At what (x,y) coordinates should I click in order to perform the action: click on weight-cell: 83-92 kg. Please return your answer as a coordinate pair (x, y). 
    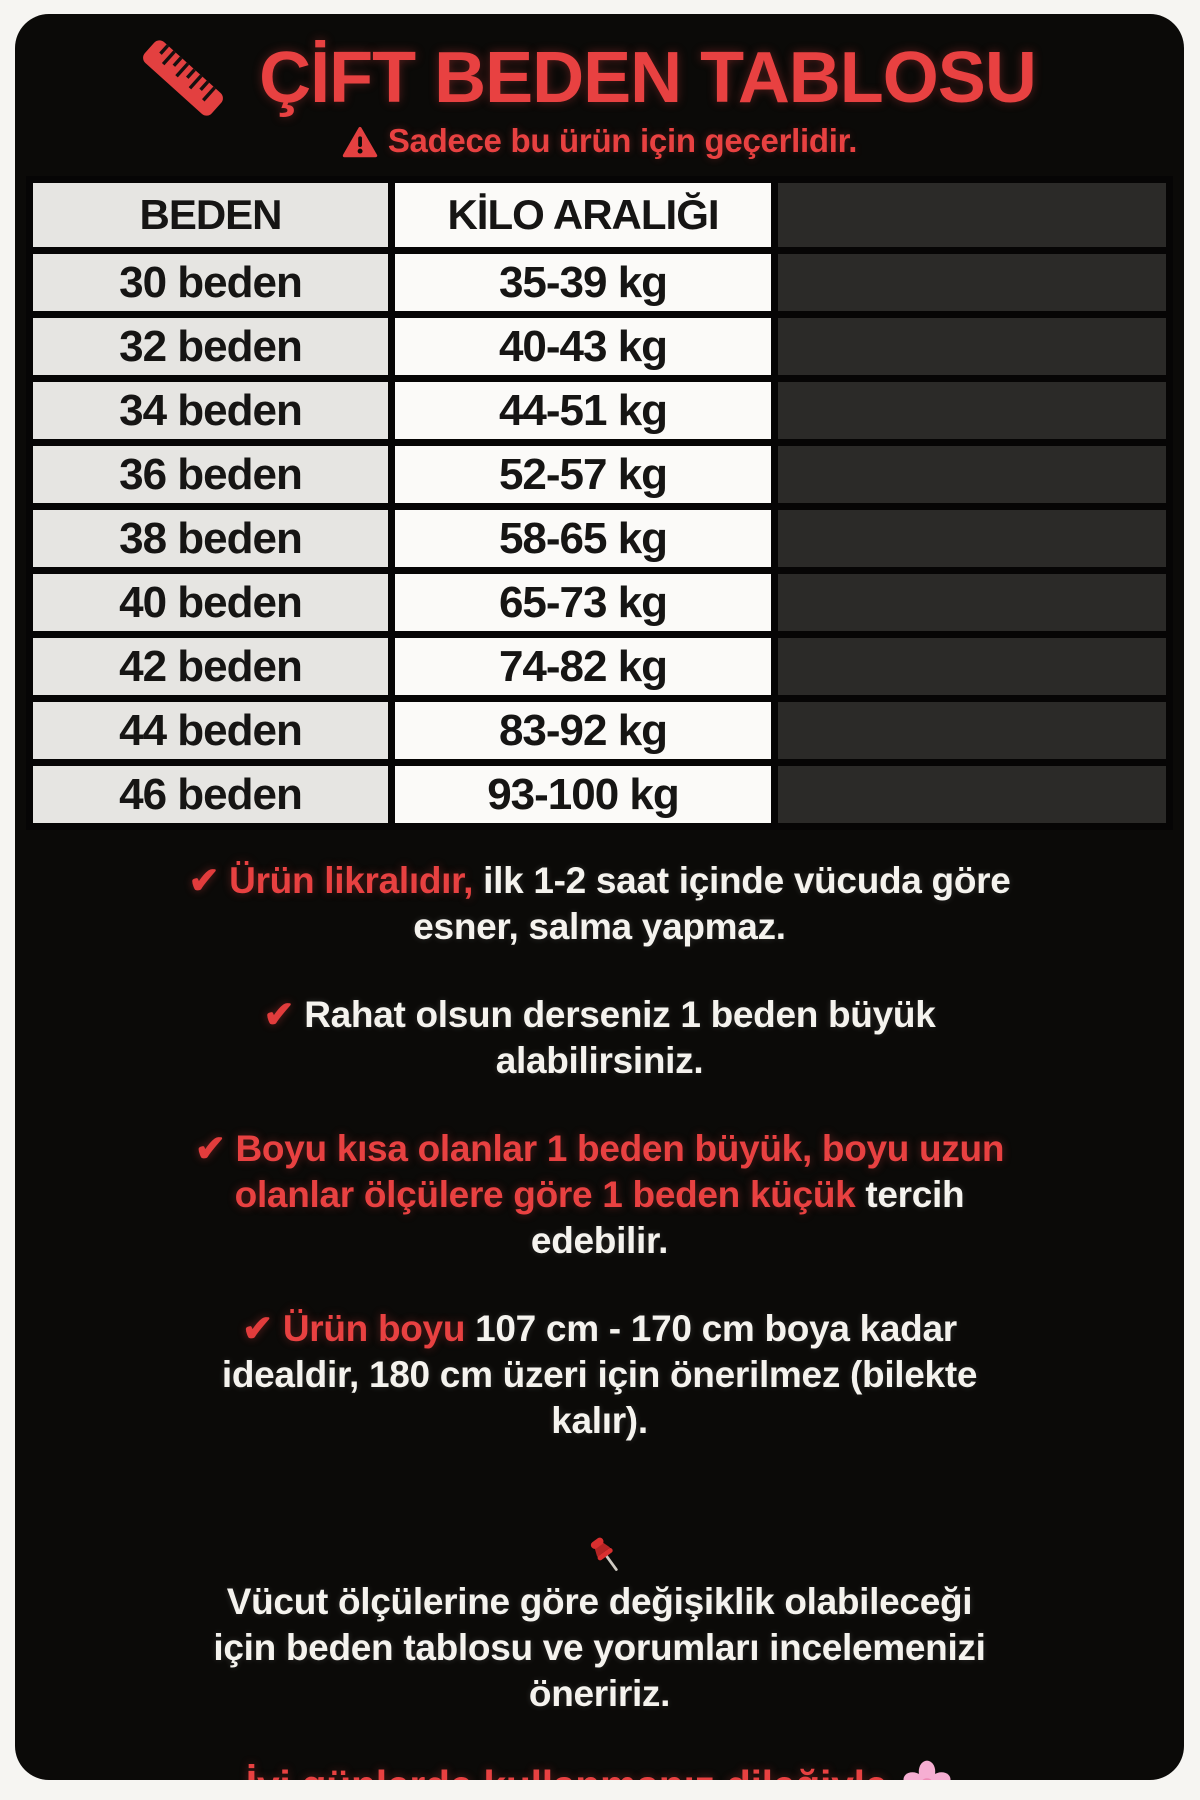
    Looking at the image, I should click on (583, 730).